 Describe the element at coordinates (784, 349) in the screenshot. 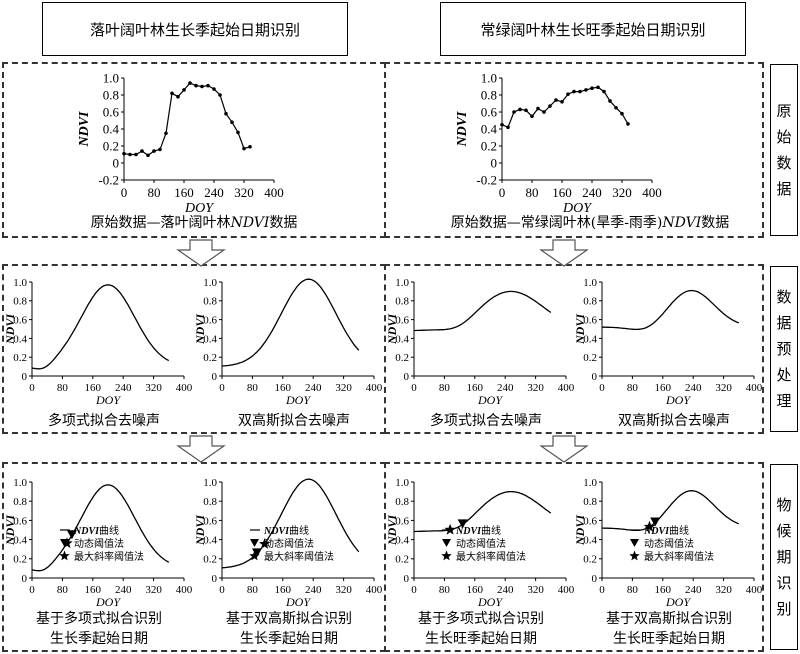

I see `side-char: 预` at that location.